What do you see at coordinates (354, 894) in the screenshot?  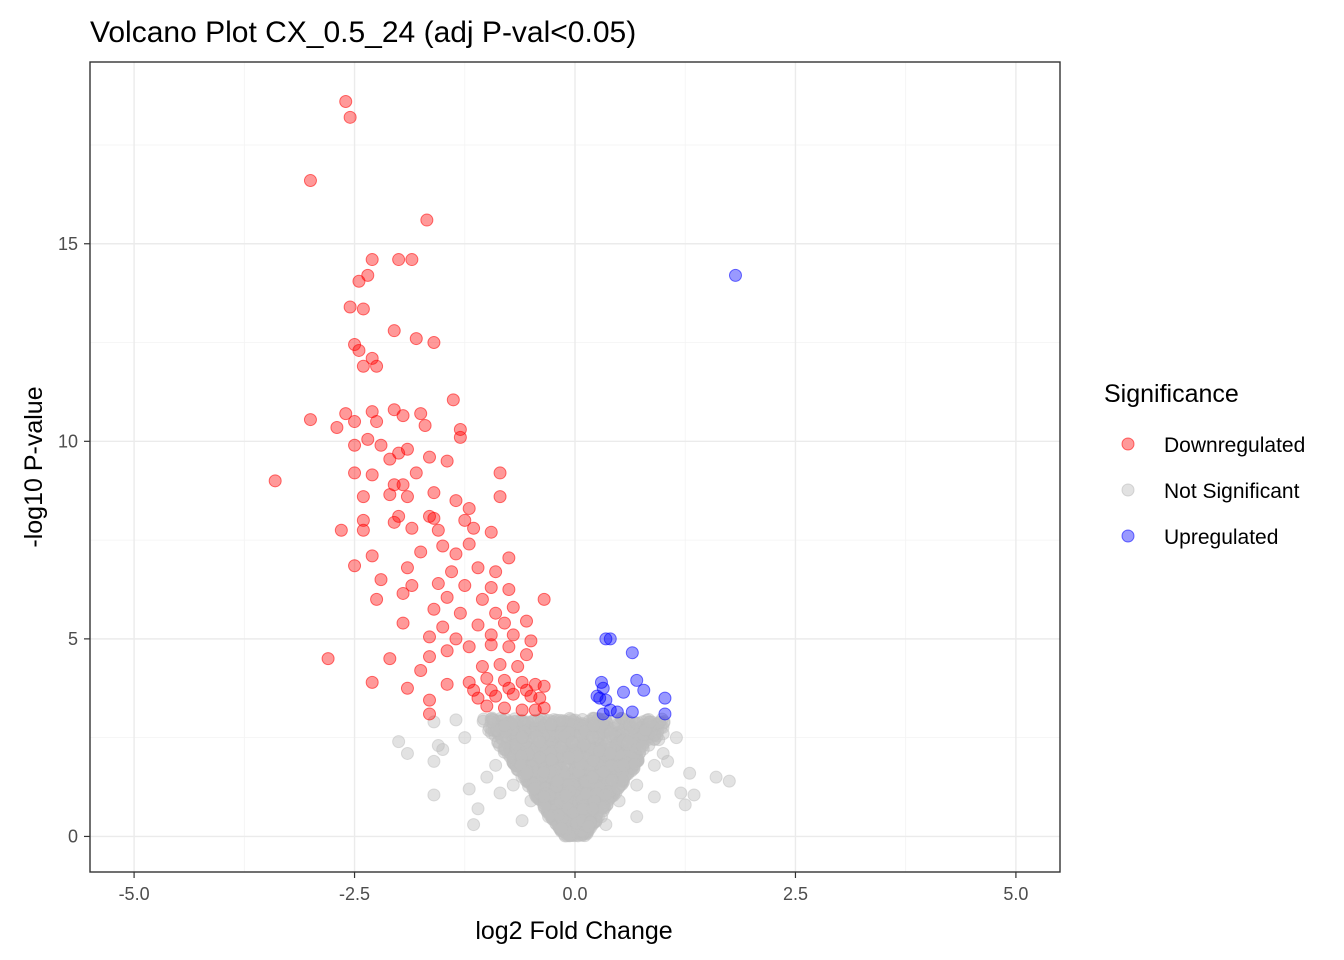 I see `x-tick-label: -2.5` at bounding box center [354, 894].